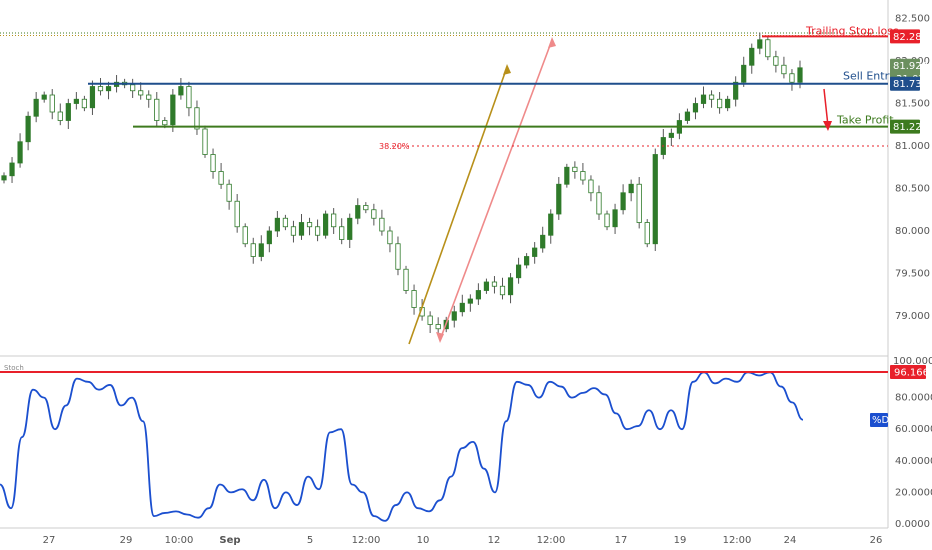 The height and width of the screenshot is (550, 932). What do you see at coordinates (459, 204) in the screenshot?
I see `gold-arrow` at bounding box center [459, 204].